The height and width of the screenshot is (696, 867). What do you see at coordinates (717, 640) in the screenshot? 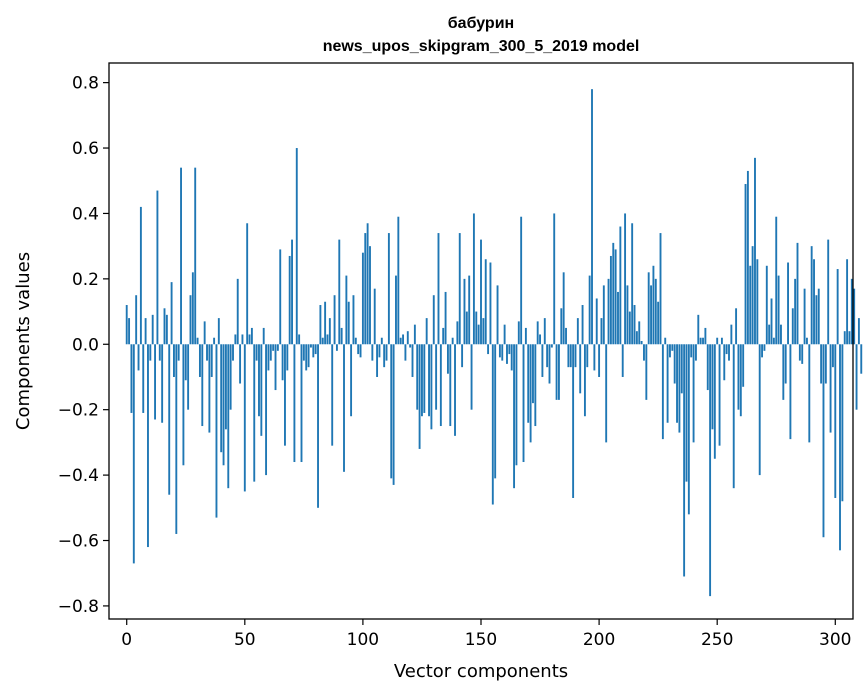
I see `x-tick-label: 250` at bounding box center [717, 640].